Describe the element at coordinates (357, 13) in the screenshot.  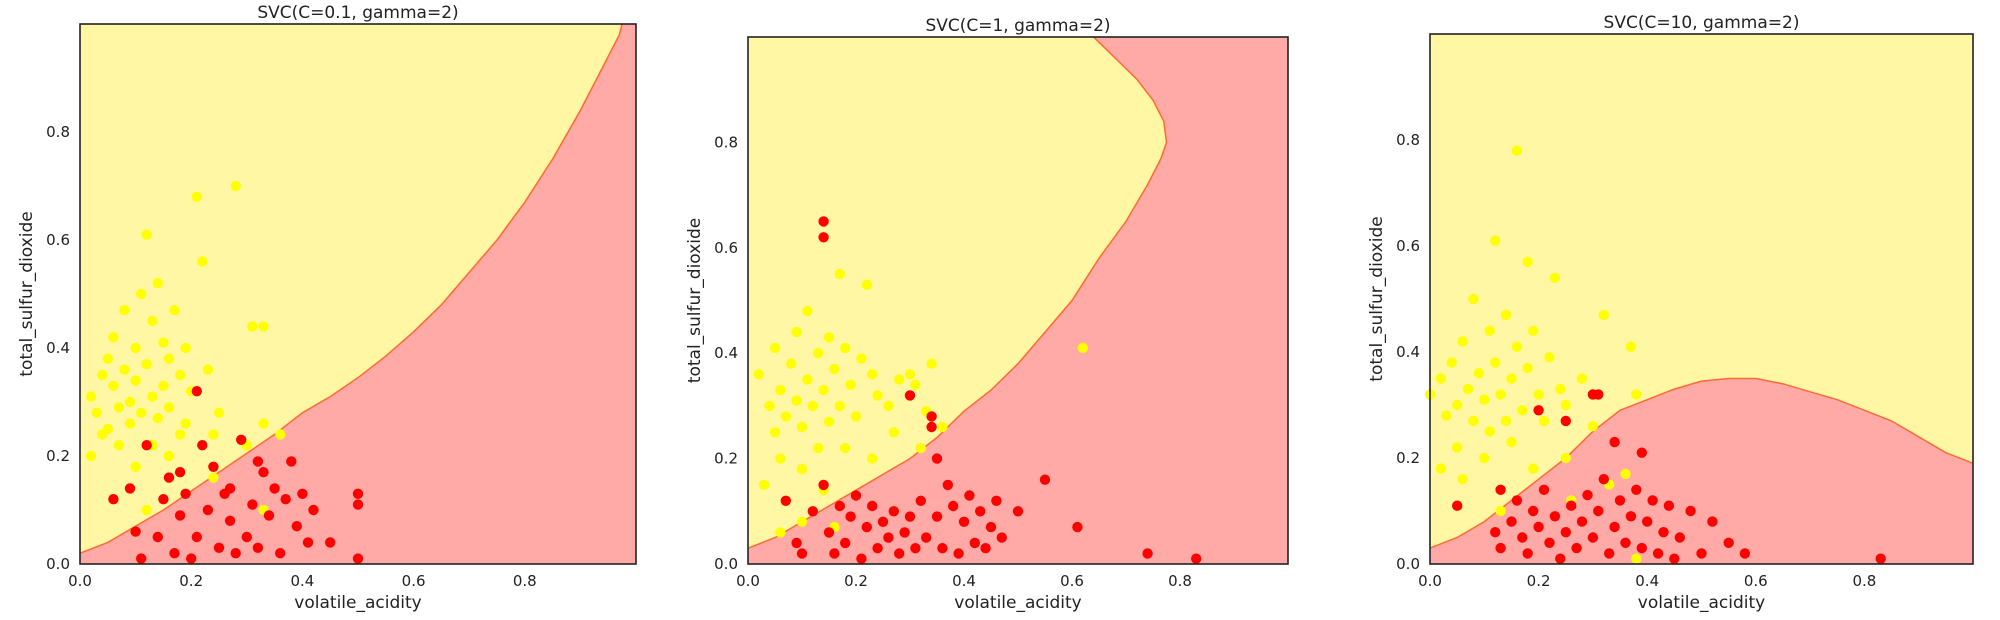
I see `chart-title: SVC(C=0.1, gamma=2)` at that location.